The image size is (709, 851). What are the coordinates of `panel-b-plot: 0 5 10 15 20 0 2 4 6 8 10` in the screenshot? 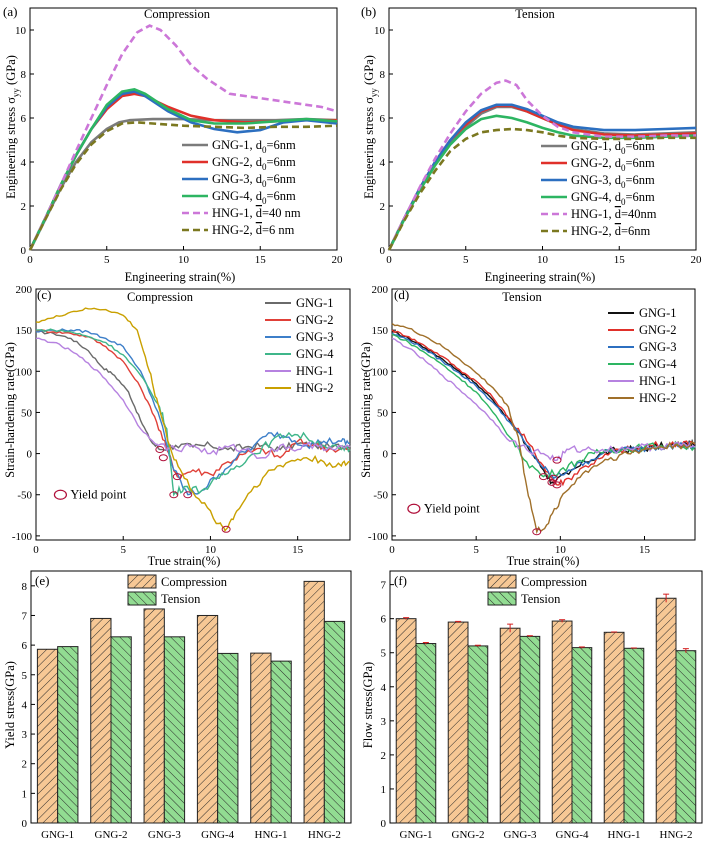 It's located at (538, 136).